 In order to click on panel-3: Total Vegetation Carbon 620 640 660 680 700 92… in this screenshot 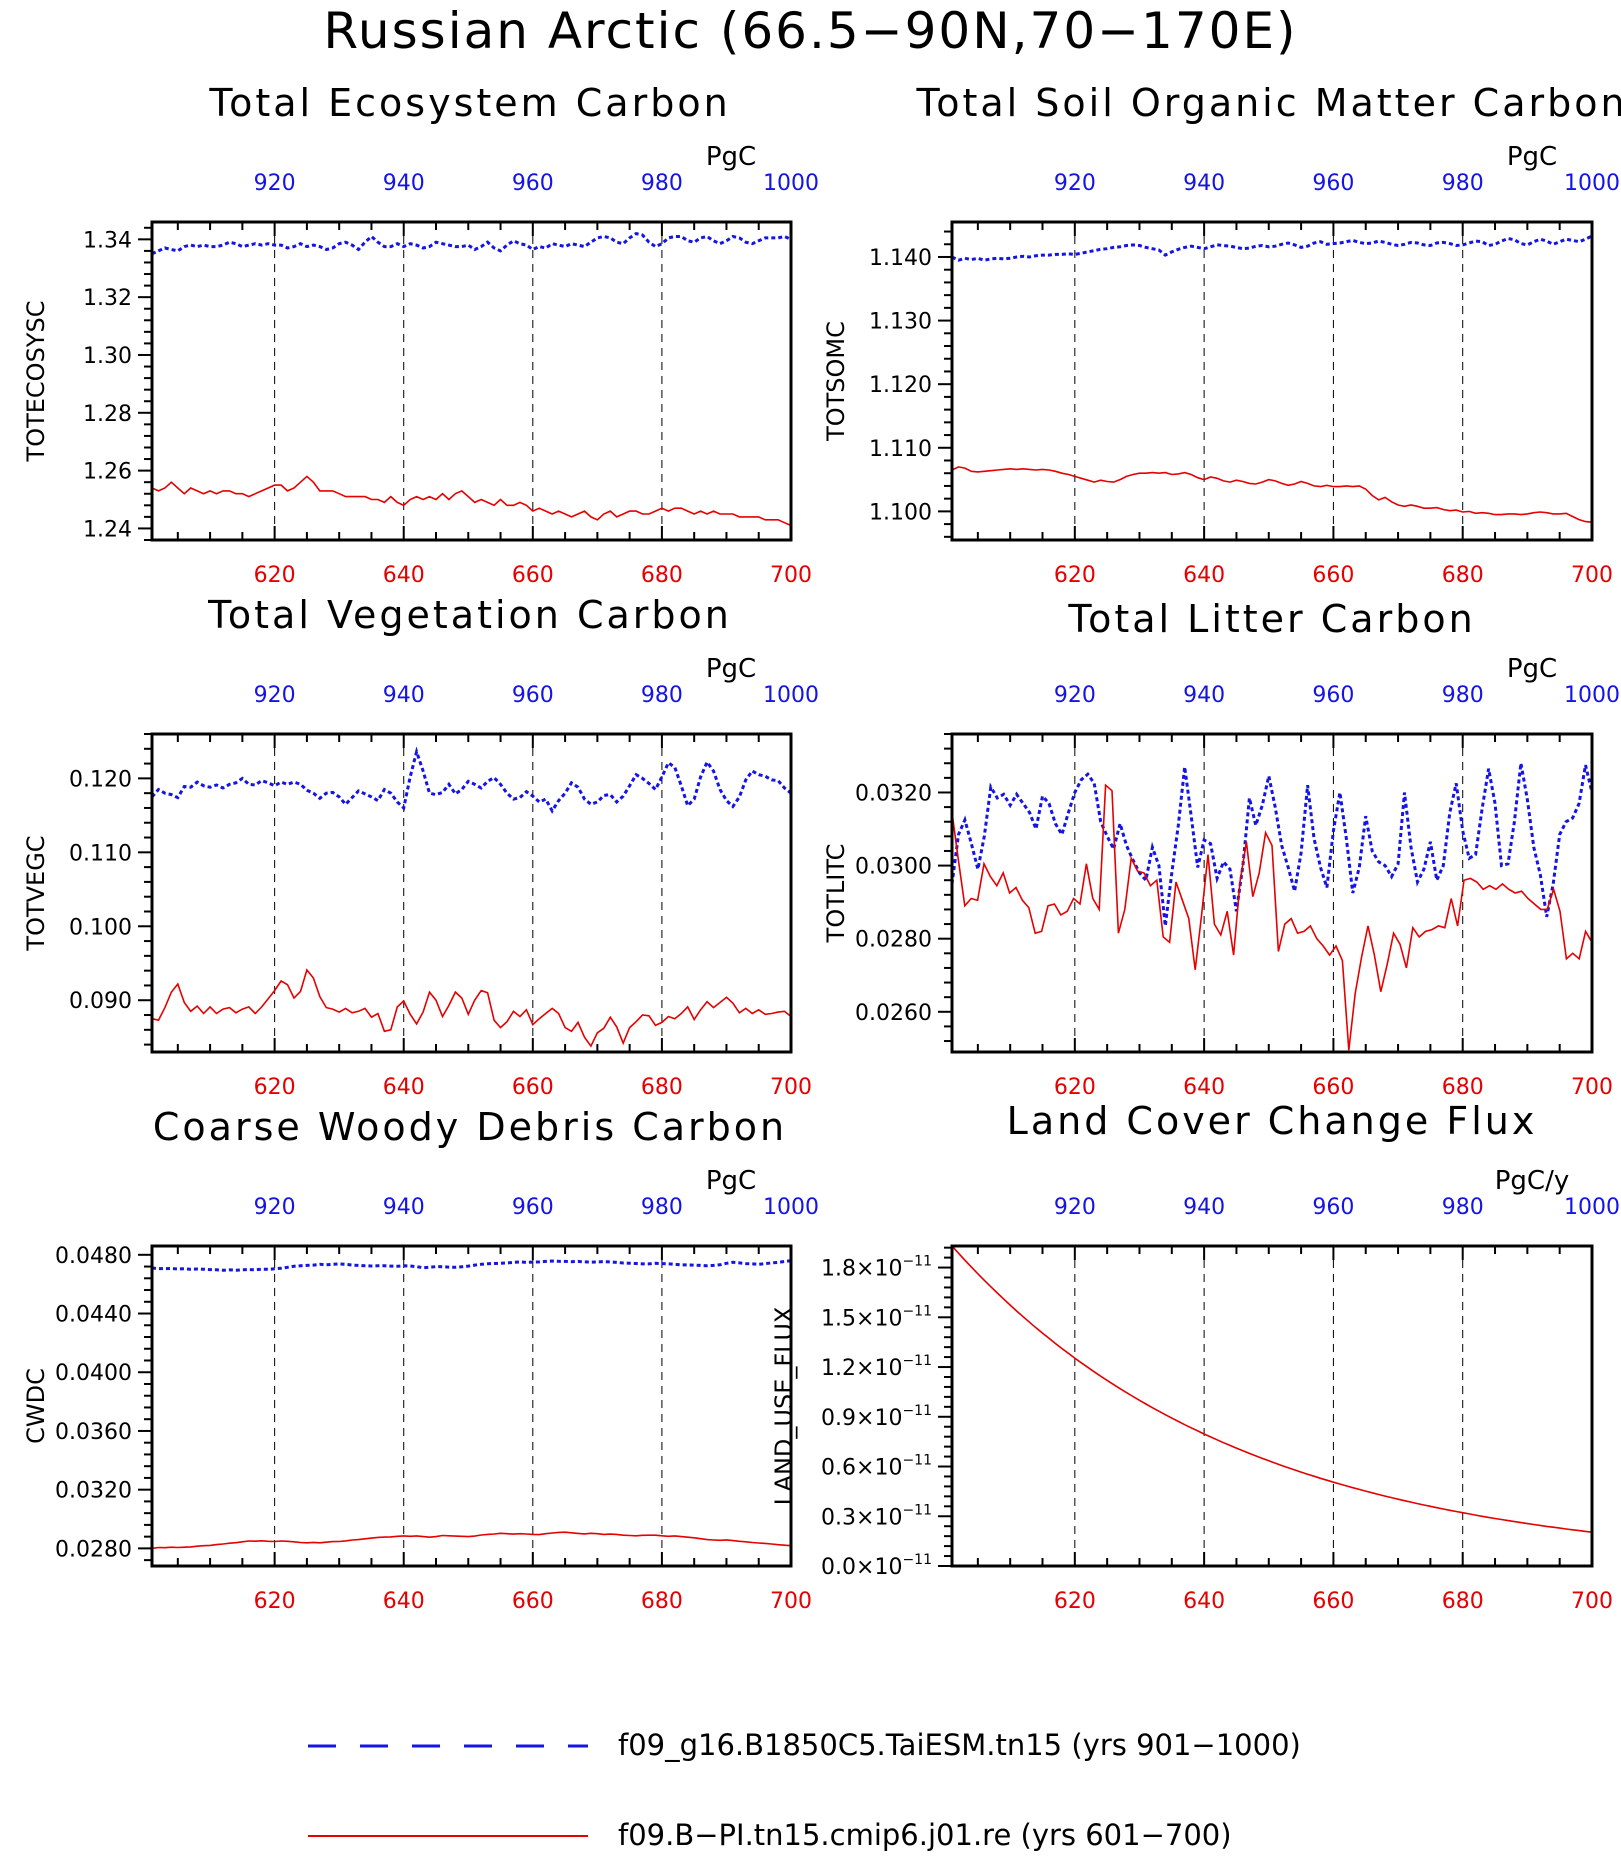, I will do `click(420, 846)`.